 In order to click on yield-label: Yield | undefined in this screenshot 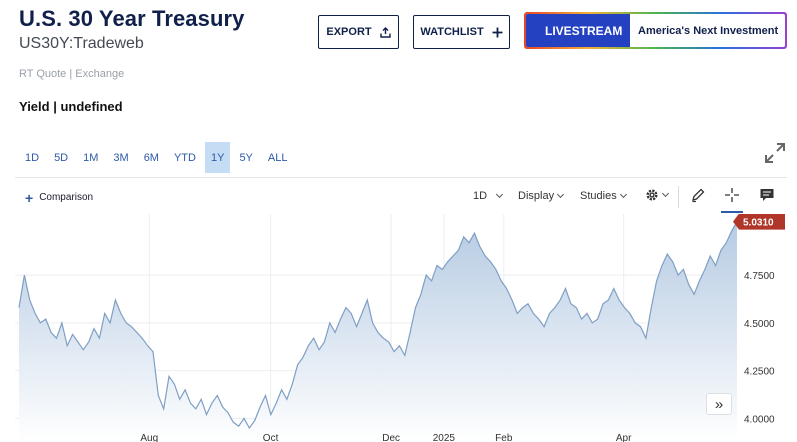, I will do `click(71, 106)`.